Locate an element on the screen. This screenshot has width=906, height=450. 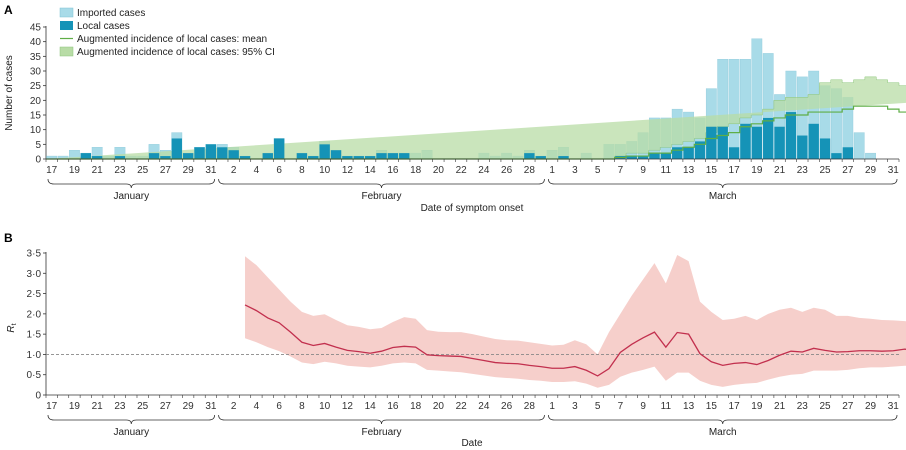
month-label: March is located at coordinates (723, 432).